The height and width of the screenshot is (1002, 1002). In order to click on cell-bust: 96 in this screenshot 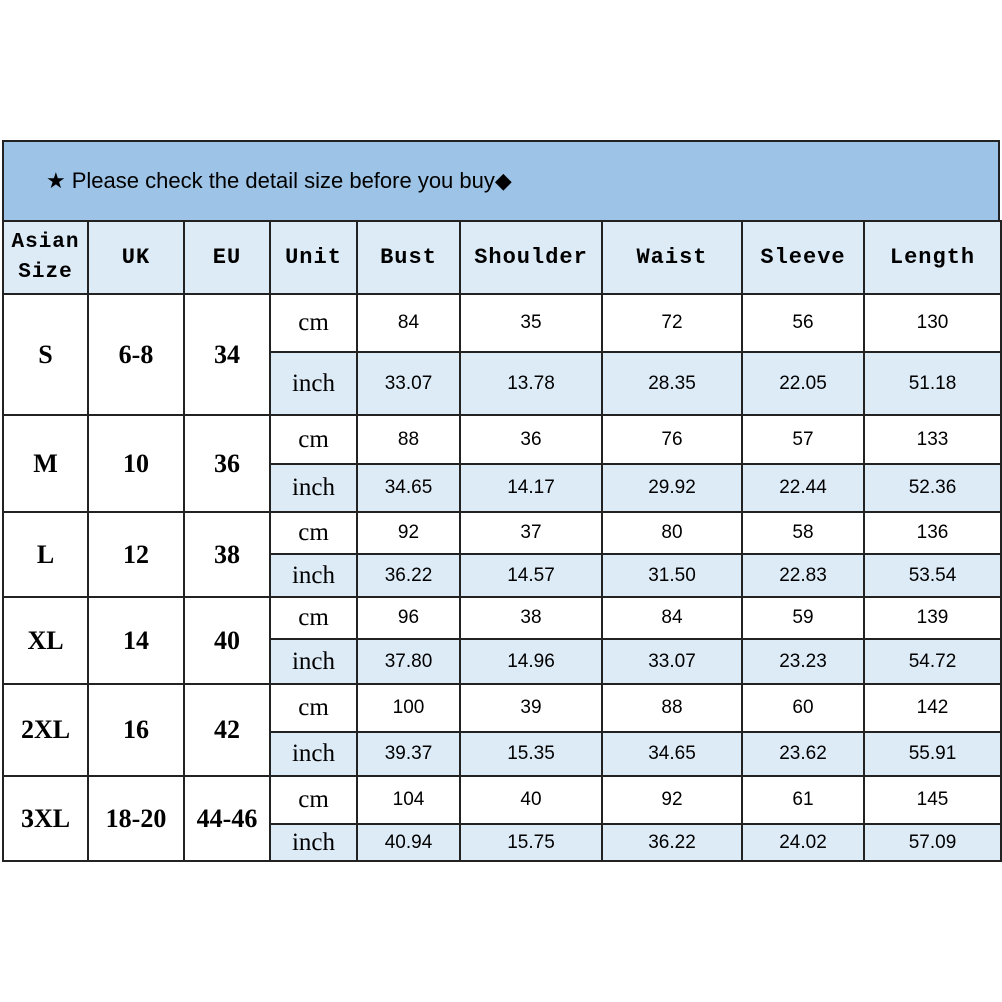, I will do `click(408, 618)`.